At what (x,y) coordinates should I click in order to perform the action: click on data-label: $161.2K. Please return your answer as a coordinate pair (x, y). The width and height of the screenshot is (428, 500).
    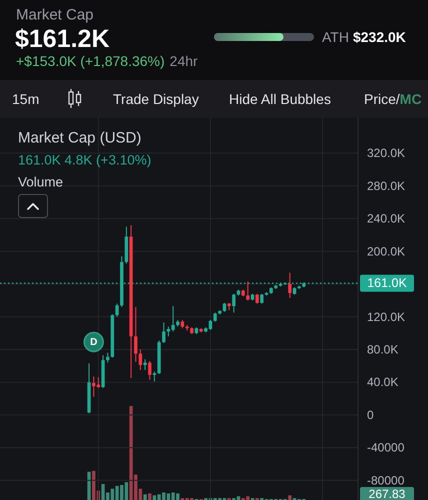
    Looking at the image, I should click on (62, 39).